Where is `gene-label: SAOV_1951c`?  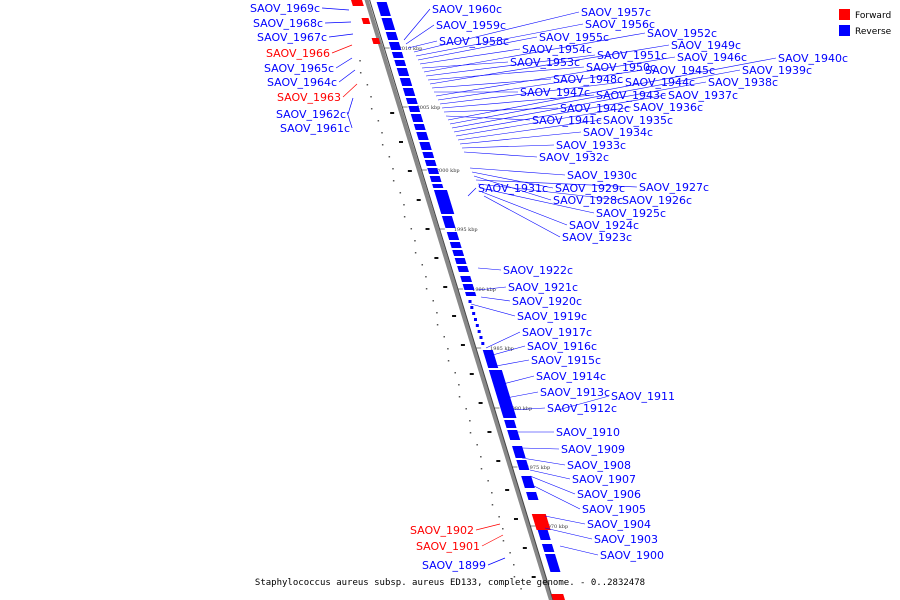 gene-label: SAOV_1951c is located at coordinates (632, 55).